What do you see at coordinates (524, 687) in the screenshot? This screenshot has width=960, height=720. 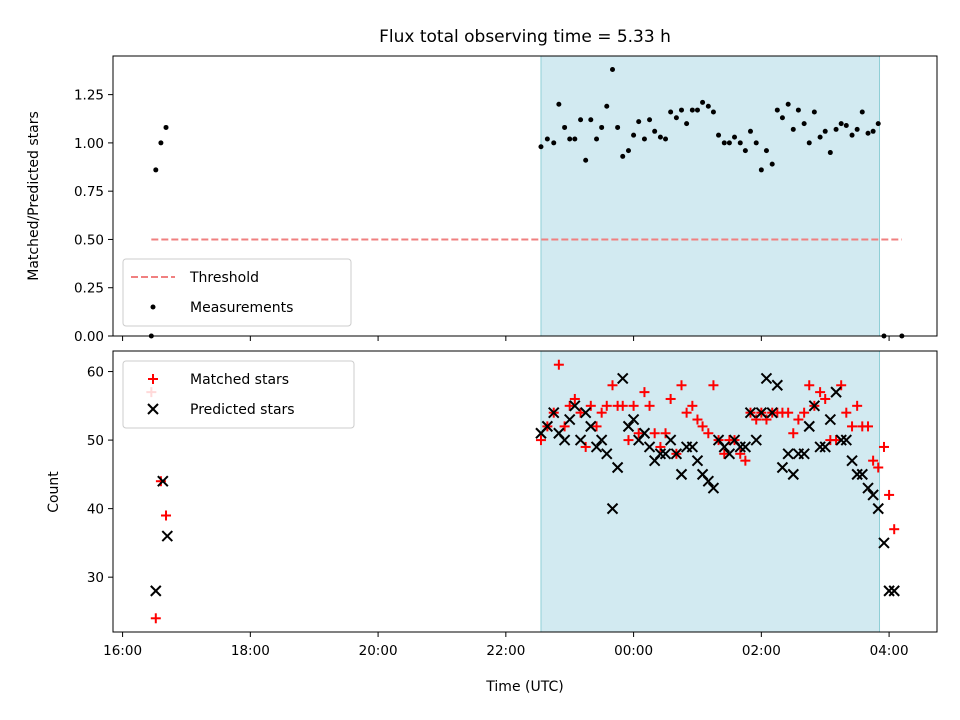 I see `x-axis-label: Time (UTC)` at bounding box center [524, 687].